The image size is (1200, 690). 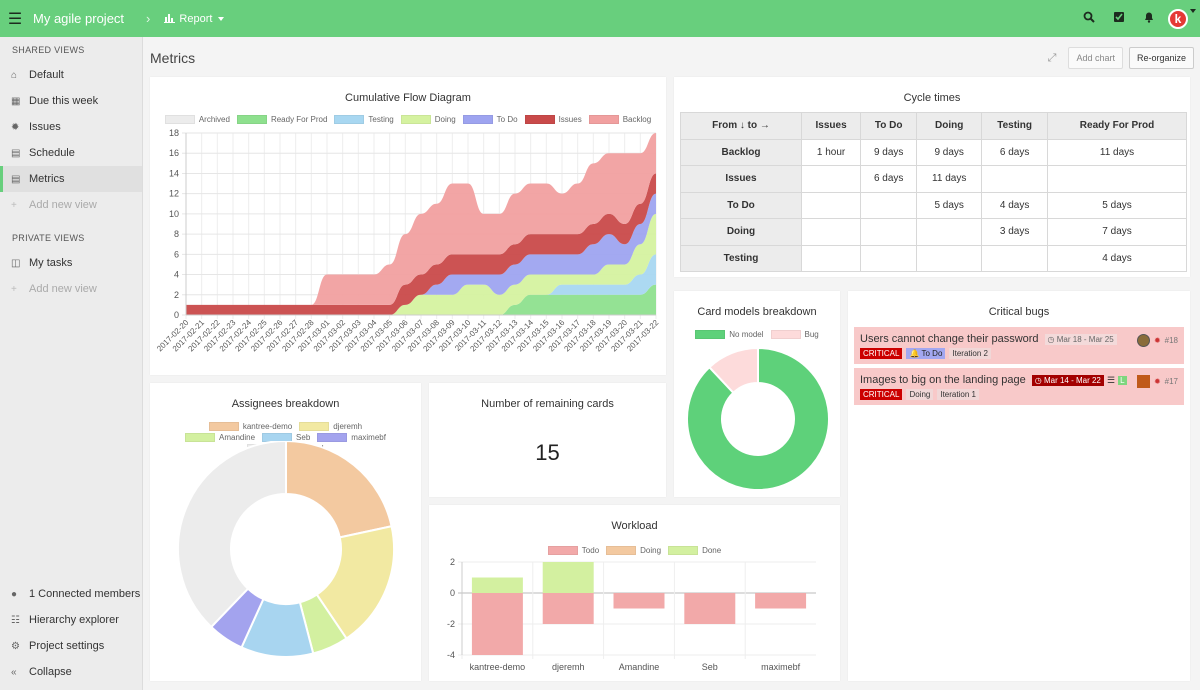 I want to click on slice-unassigned, so click(x=232, y=535).